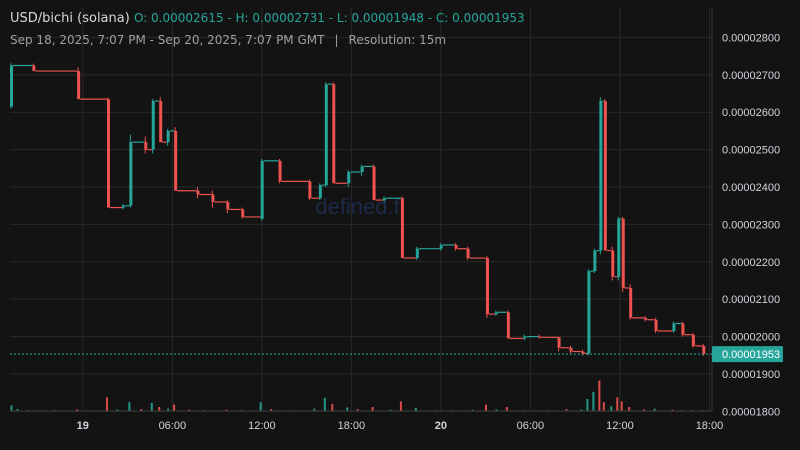 Image resolution: width=800 pixels, height=450 pixels. What do you see at coordinates (751, 338) in the screenshot?
I see `price-tick-label: 0.00002000` at bounding box center [751, 338].